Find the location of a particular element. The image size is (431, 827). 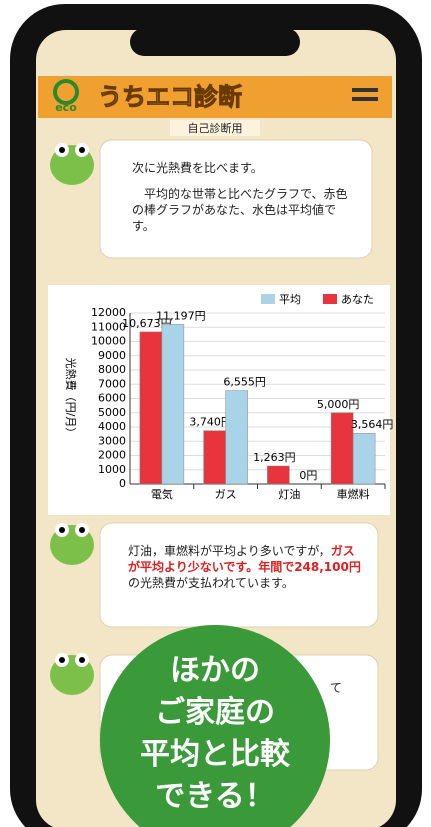

notch is located at coordinates (215, 42).